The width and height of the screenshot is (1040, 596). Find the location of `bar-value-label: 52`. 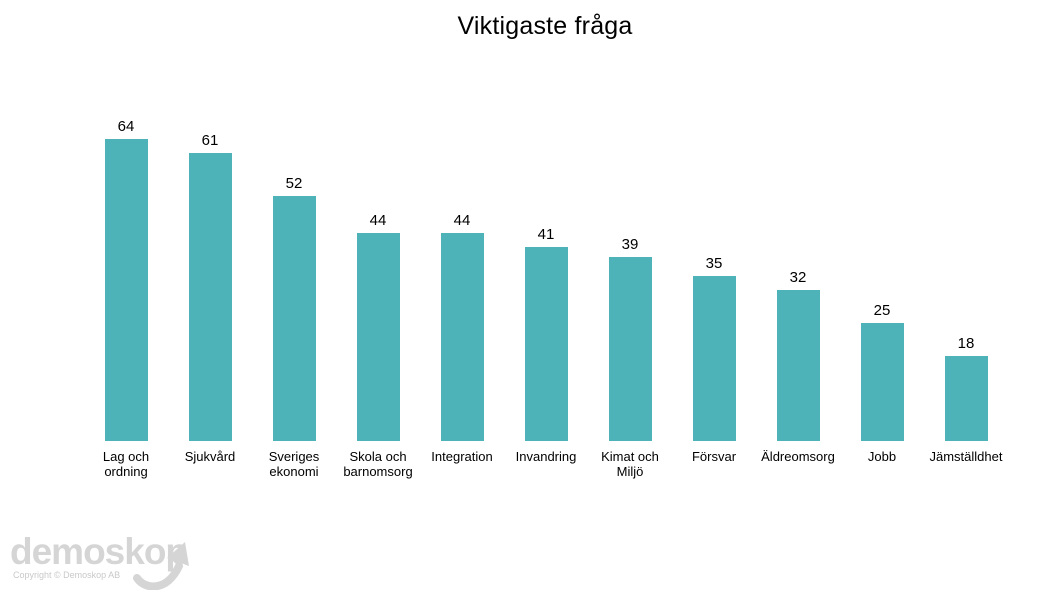

bar-value-label: 52 is located at coordinates (294, 183).